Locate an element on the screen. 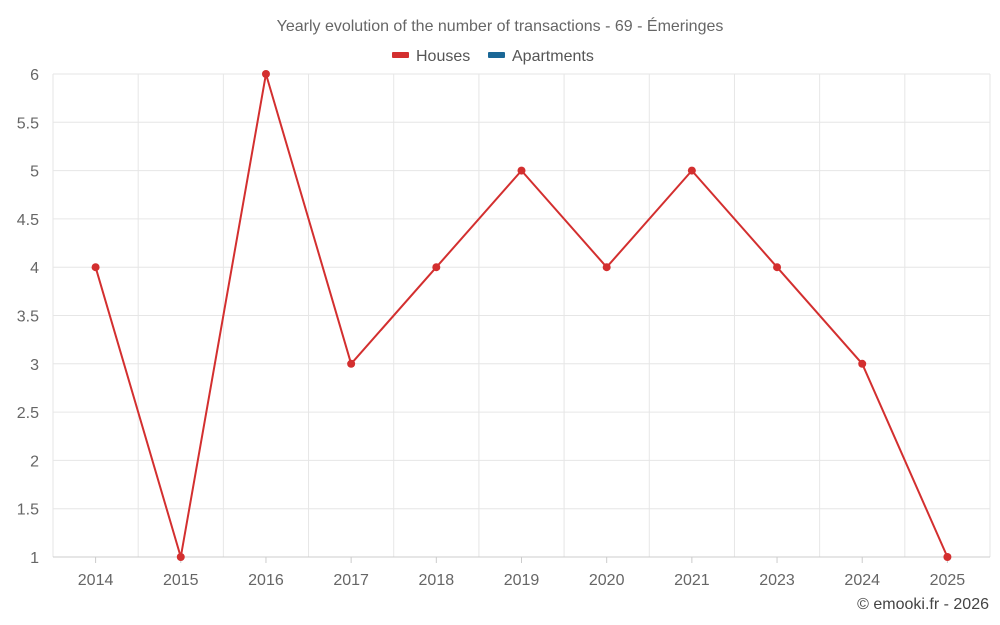 Image resolution: width=1000 pixels, height=625 pixels. x-tick-label: 2019 is located at coordinates (522, 580).